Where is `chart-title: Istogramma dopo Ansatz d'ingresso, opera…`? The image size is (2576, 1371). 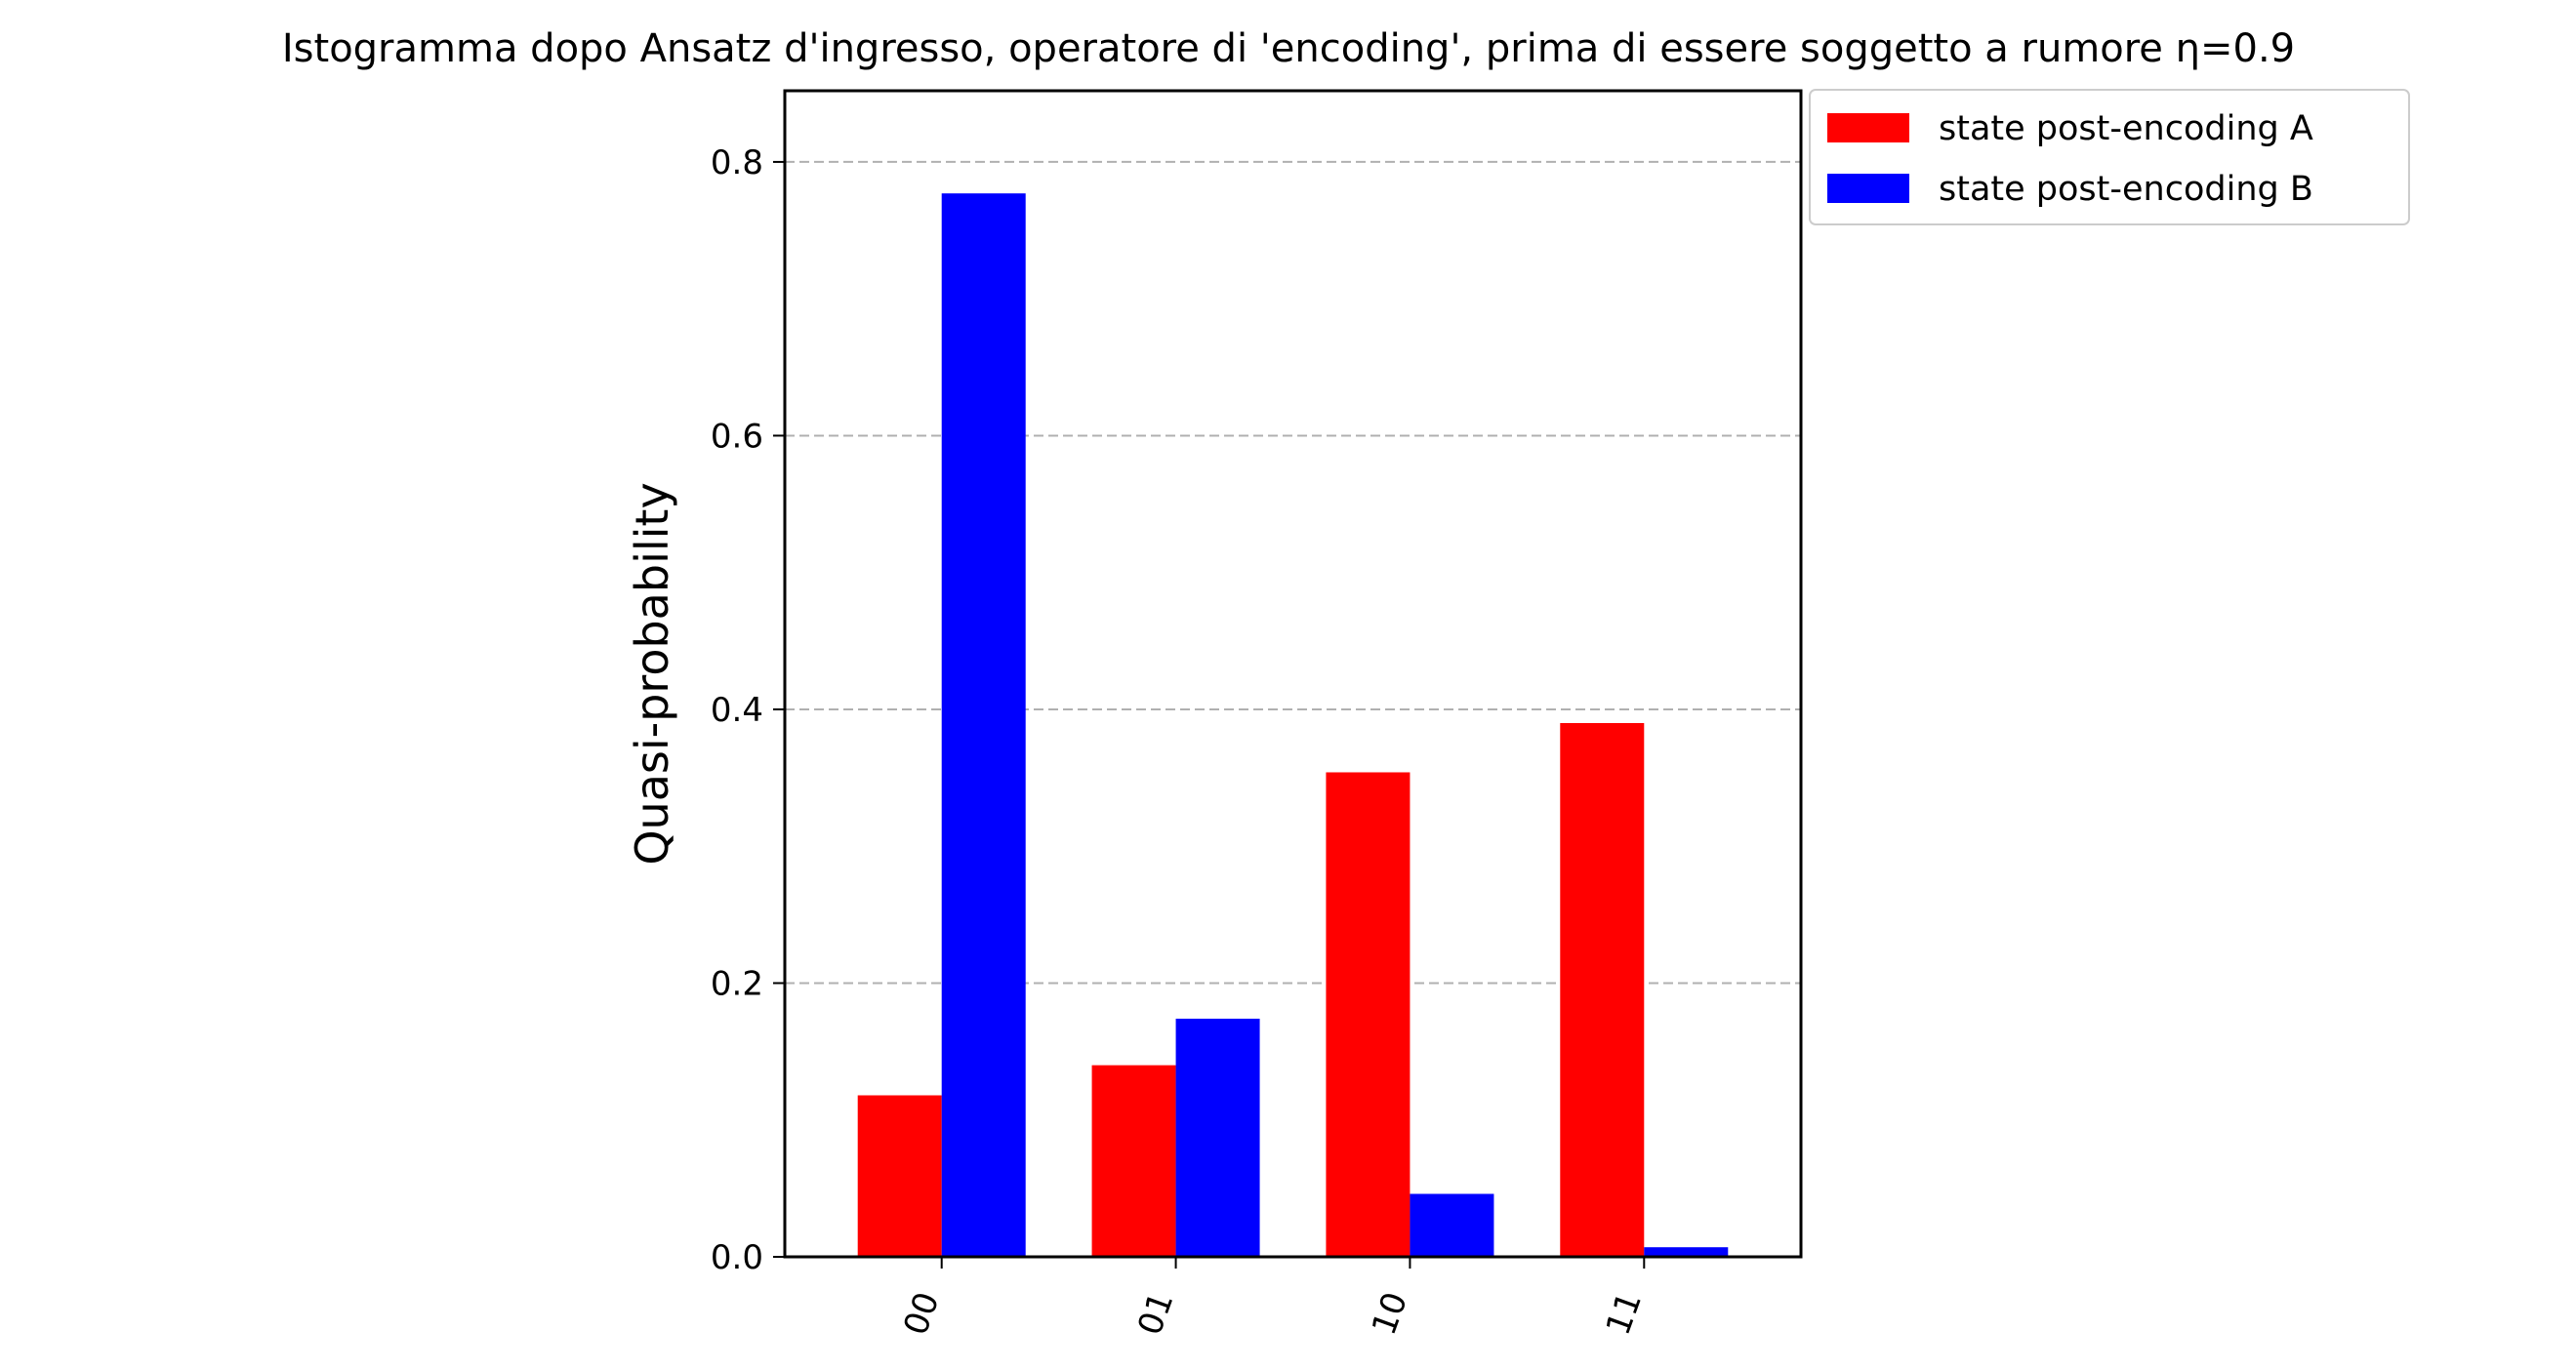 chart-title: Istogramma dopo Ansatz d'ingresso, opera… is located at coordinates (1288, 48).